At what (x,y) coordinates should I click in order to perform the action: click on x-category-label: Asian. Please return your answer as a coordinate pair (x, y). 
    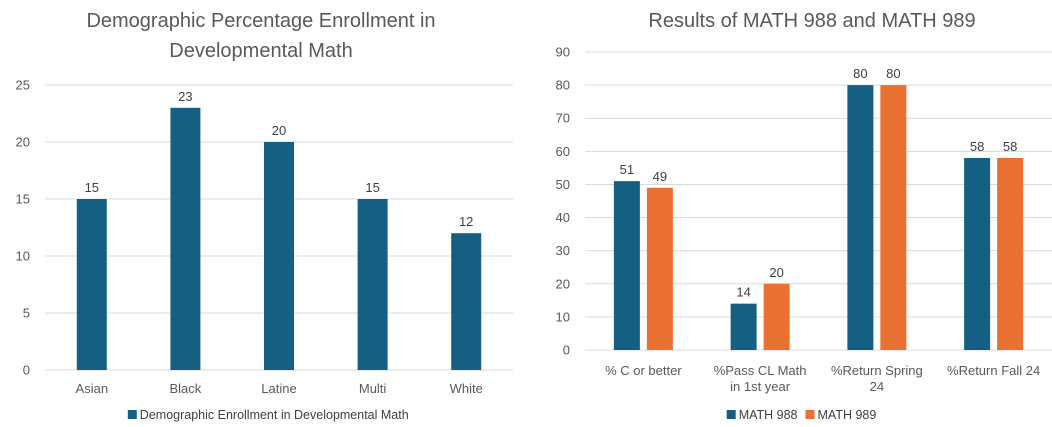
    Looking at the image, I should click on (92, 388).